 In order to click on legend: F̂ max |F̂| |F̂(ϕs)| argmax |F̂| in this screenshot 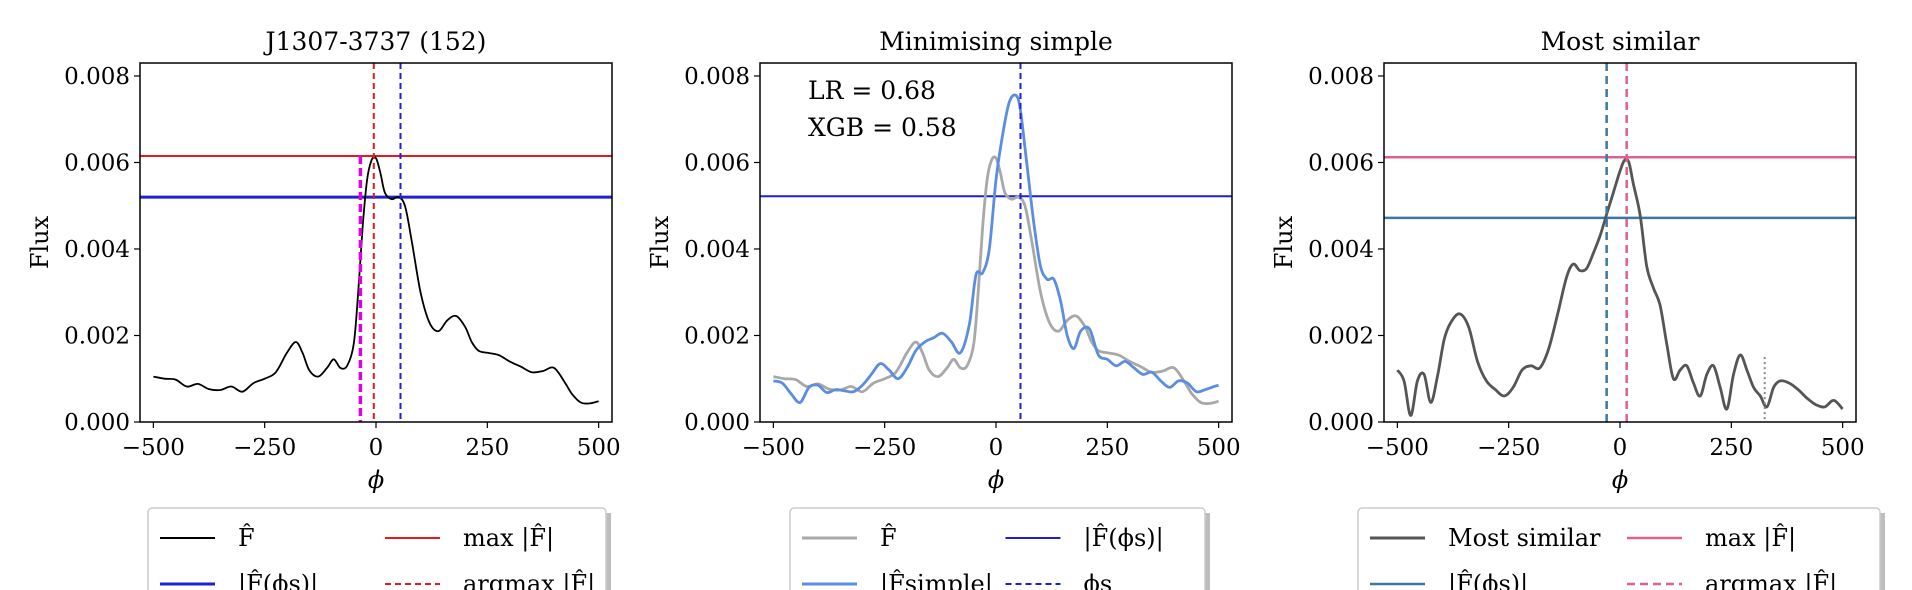, I will do `click(379, 548)`.